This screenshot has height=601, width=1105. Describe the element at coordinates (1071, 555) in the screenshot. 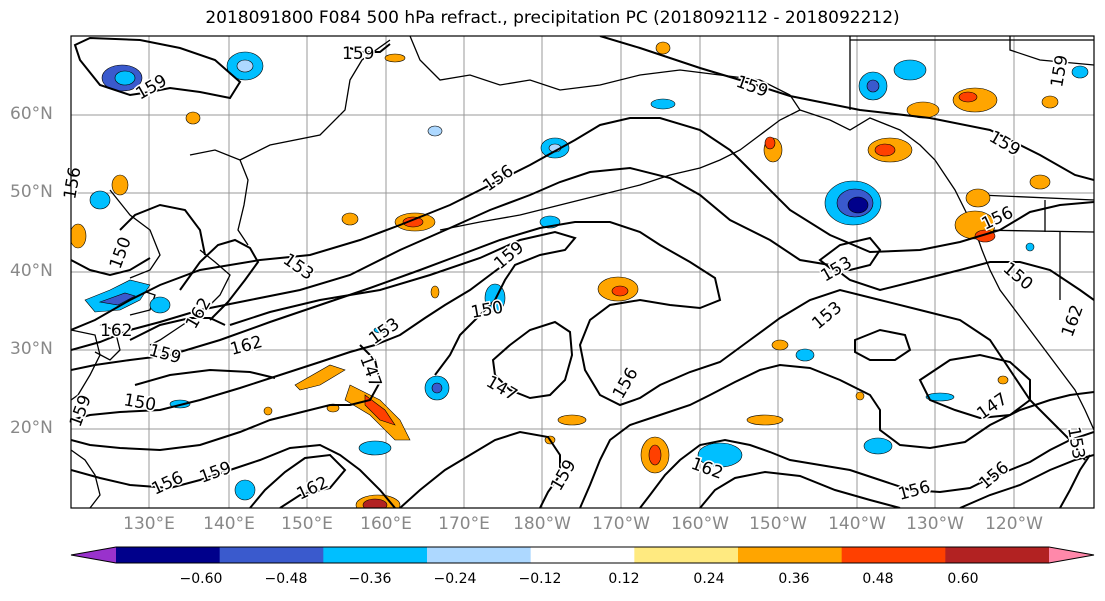

I see `colorbar-extend-high` at that location.